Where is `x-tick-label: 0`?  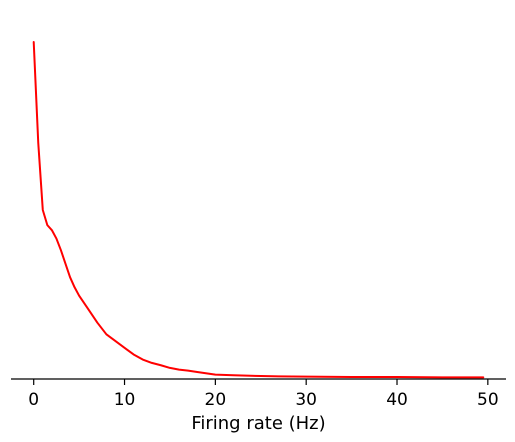
x-tick-label: 0 is located at coordinates (33, 400).